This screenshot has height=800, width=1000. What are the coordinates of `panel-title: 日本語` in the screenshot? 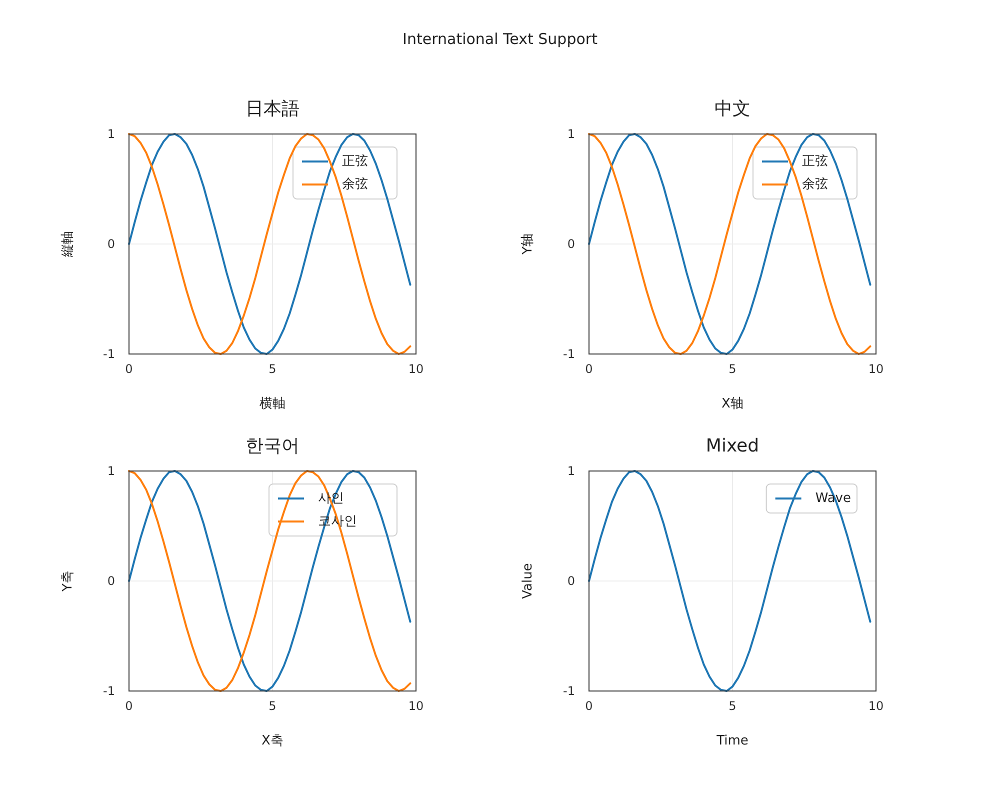 It's located at (273, 109).